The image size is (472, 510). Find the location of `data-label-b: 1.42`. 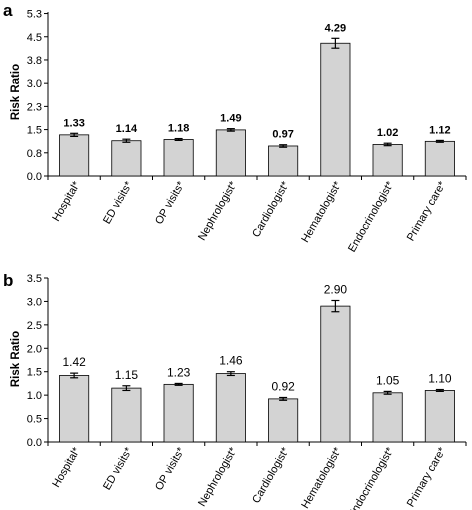

data-label-b: 1.42 is located at coordinates (74, 362).